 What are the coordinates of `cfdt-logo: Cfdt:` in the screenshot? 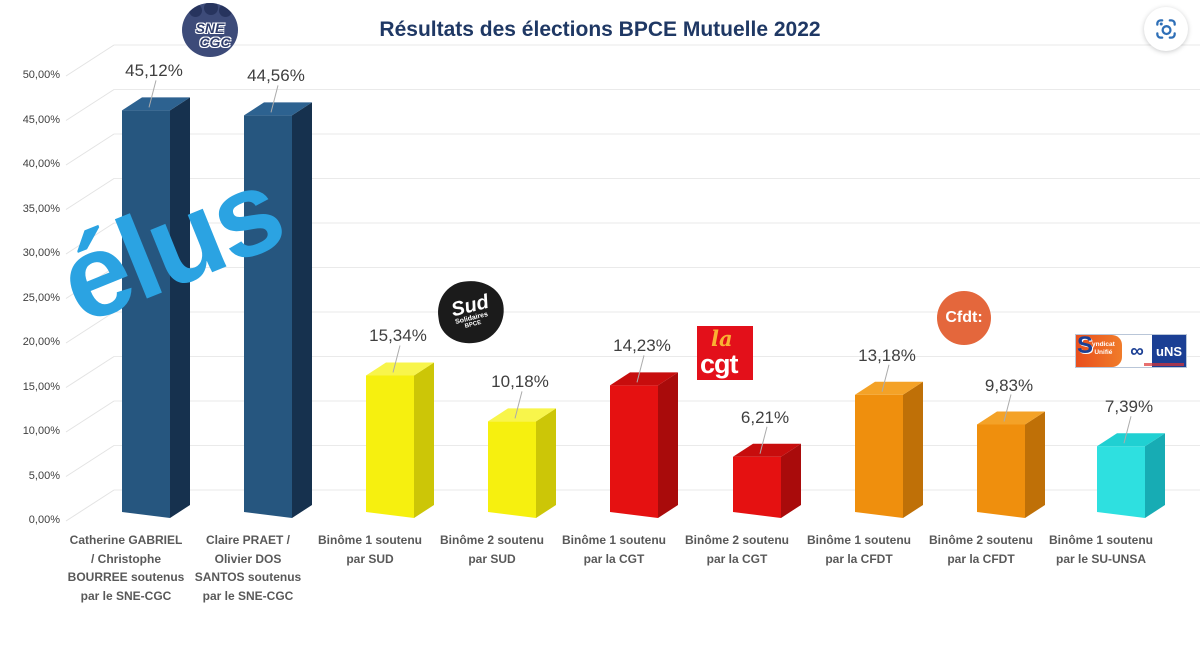 It's located at (964, 318).